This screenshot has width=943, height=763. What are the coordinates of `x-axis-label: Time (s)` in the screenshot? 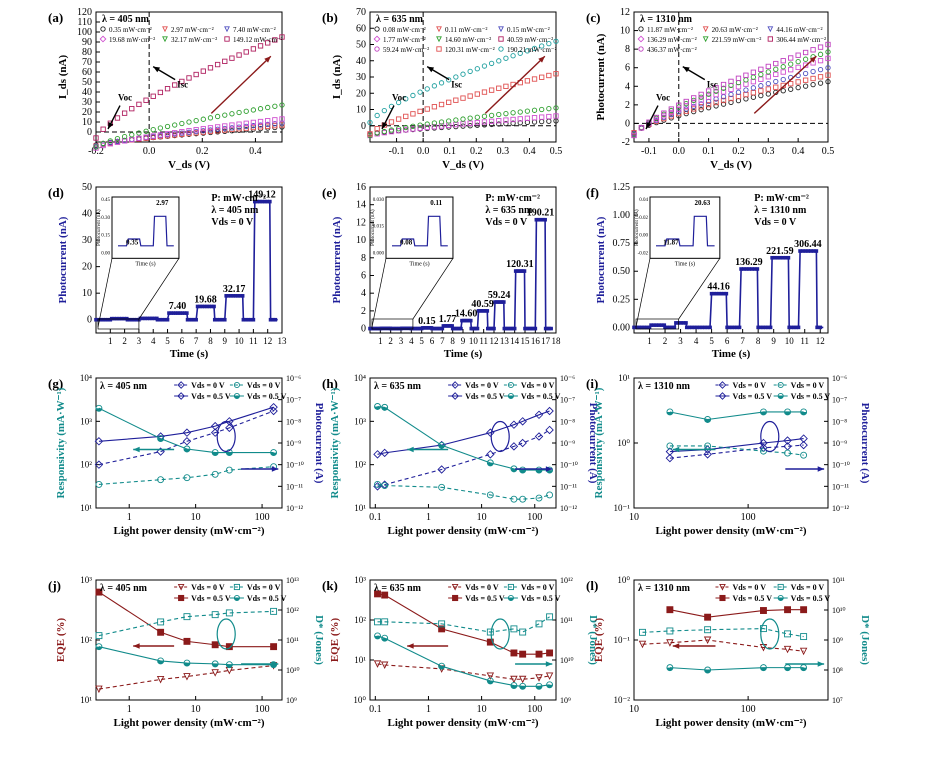 It's located at (189, 354).